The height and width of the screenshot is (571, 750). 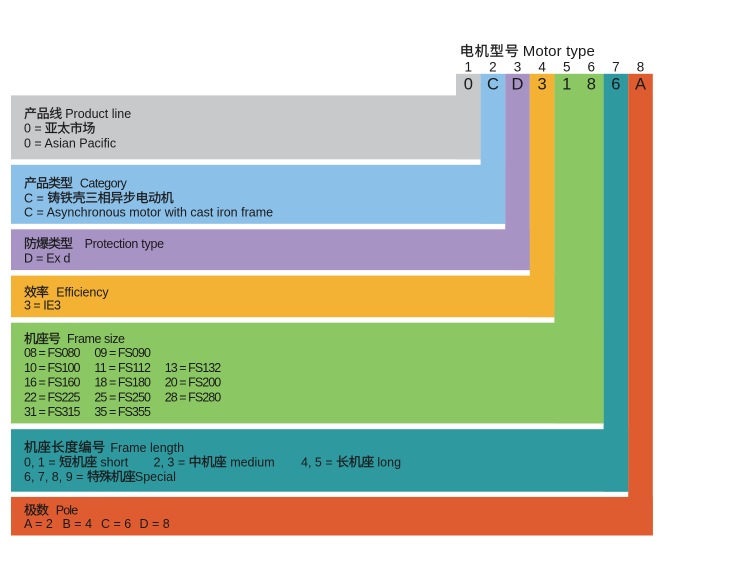 I want to click on svg-text: long, so click(x=389, y=462).